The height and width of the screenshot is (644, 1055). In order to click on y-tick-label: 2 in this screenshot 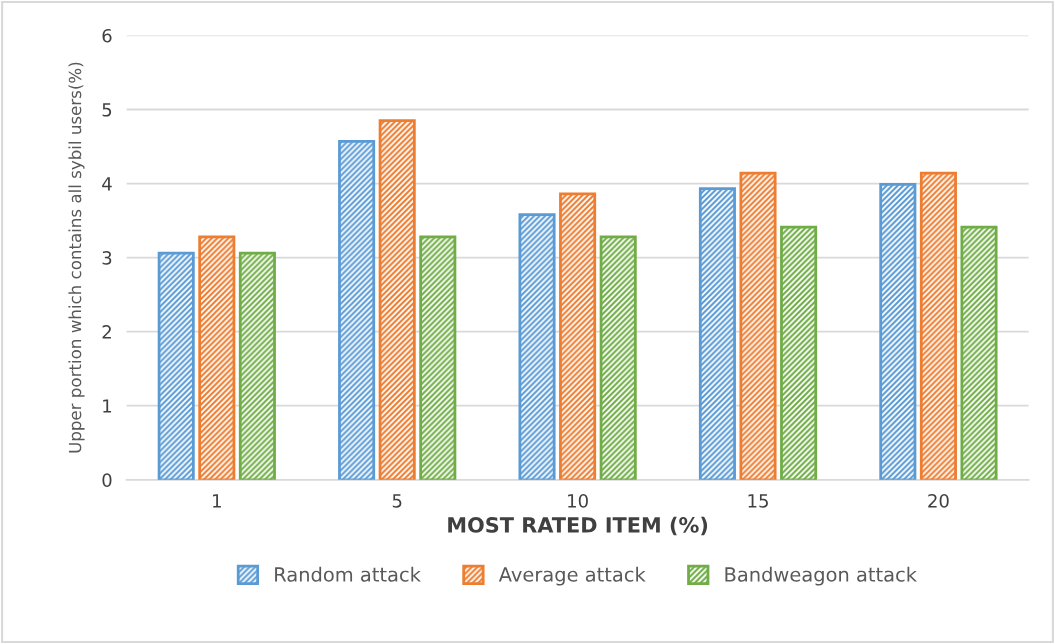, I will do `click(106, 332)`.